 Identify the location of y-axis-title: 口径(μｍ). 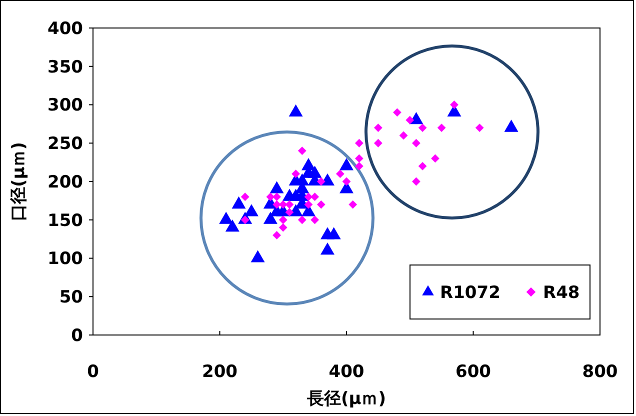
(19, 182).